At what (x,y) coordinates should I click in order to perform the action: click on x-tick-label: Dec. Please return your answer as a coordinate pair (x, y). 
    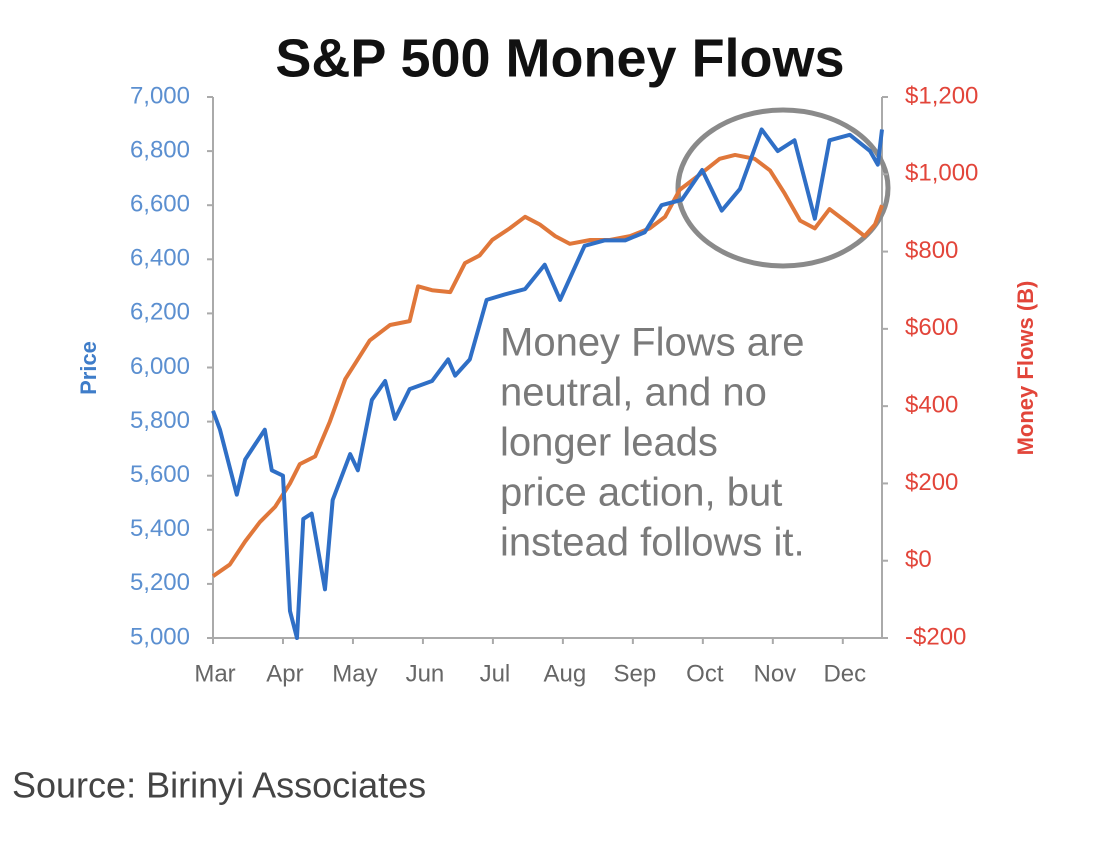
    Looking at the image, I should click on (844, 673).